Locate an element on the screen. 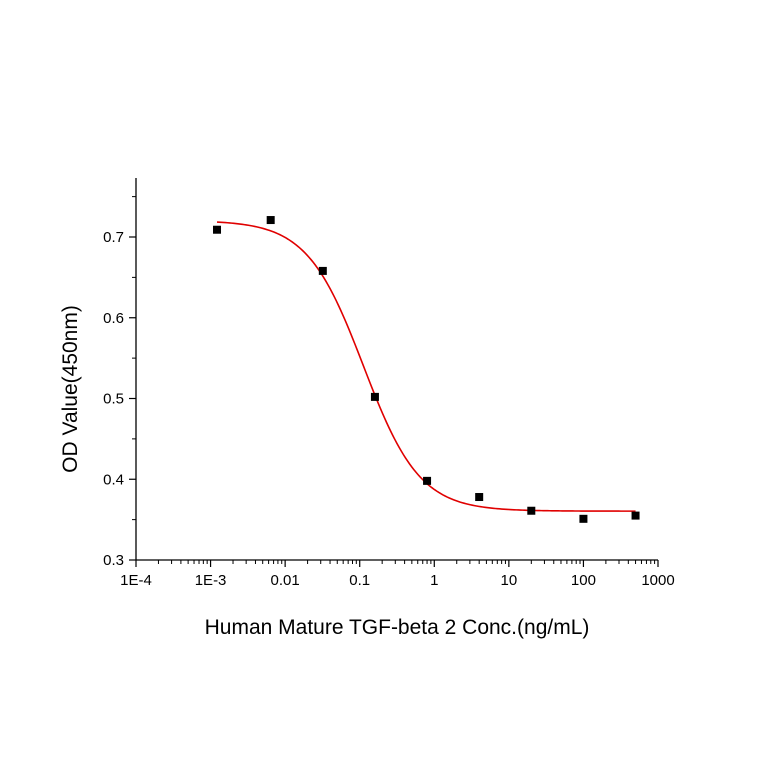 This screenshot has height=769, width=764. y-tick-label: 0.7 is located at coordinates (113, 237).